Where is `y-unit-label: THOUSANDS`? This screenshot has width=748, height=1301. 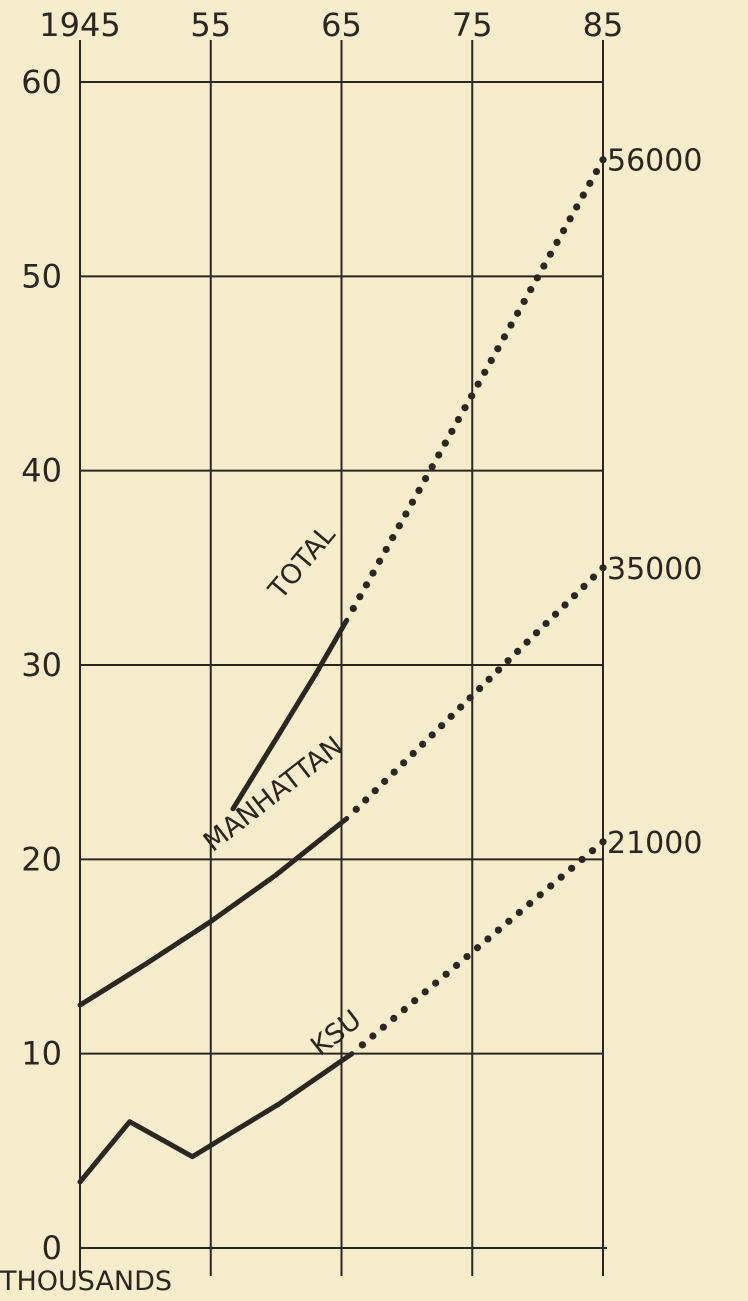 y-unit-label: THOUSANDS is located at coordinates (86, 1281).